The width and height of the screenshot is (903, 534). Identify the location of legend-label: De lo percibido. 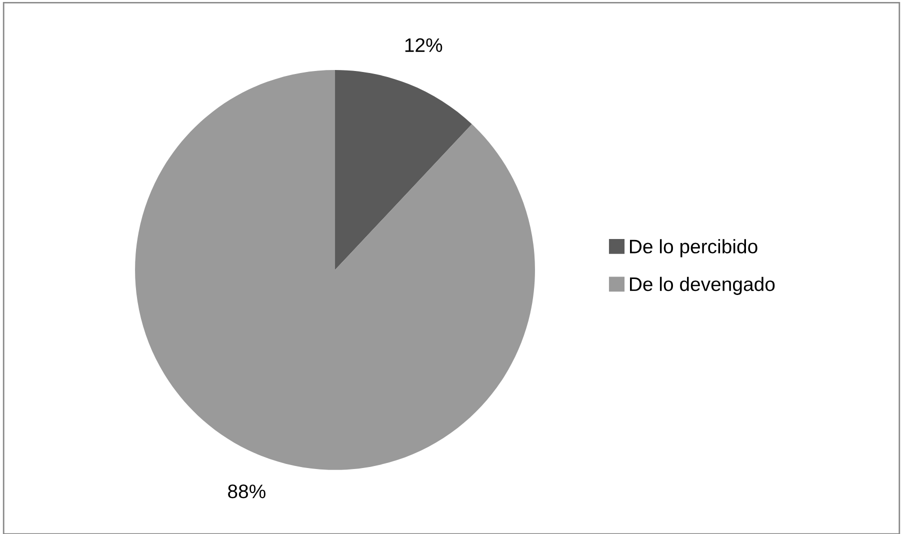
(694, 248).